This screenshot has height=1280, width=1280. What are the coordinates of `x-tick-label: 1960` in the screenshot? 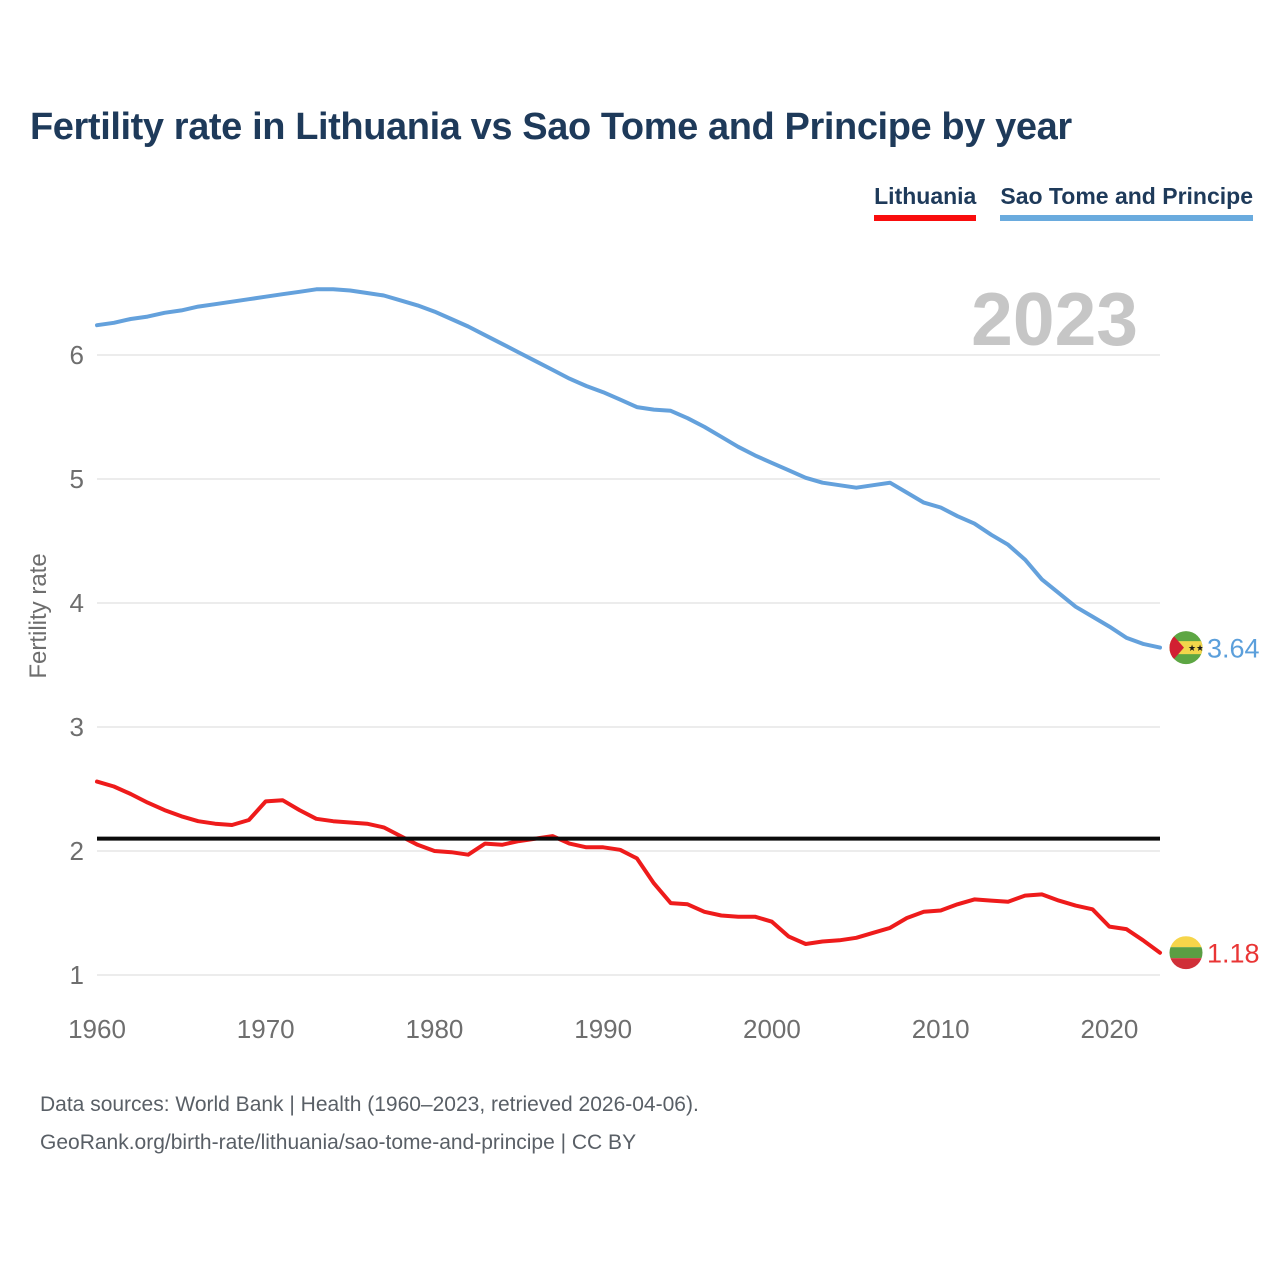 It's located at (97, 1029).